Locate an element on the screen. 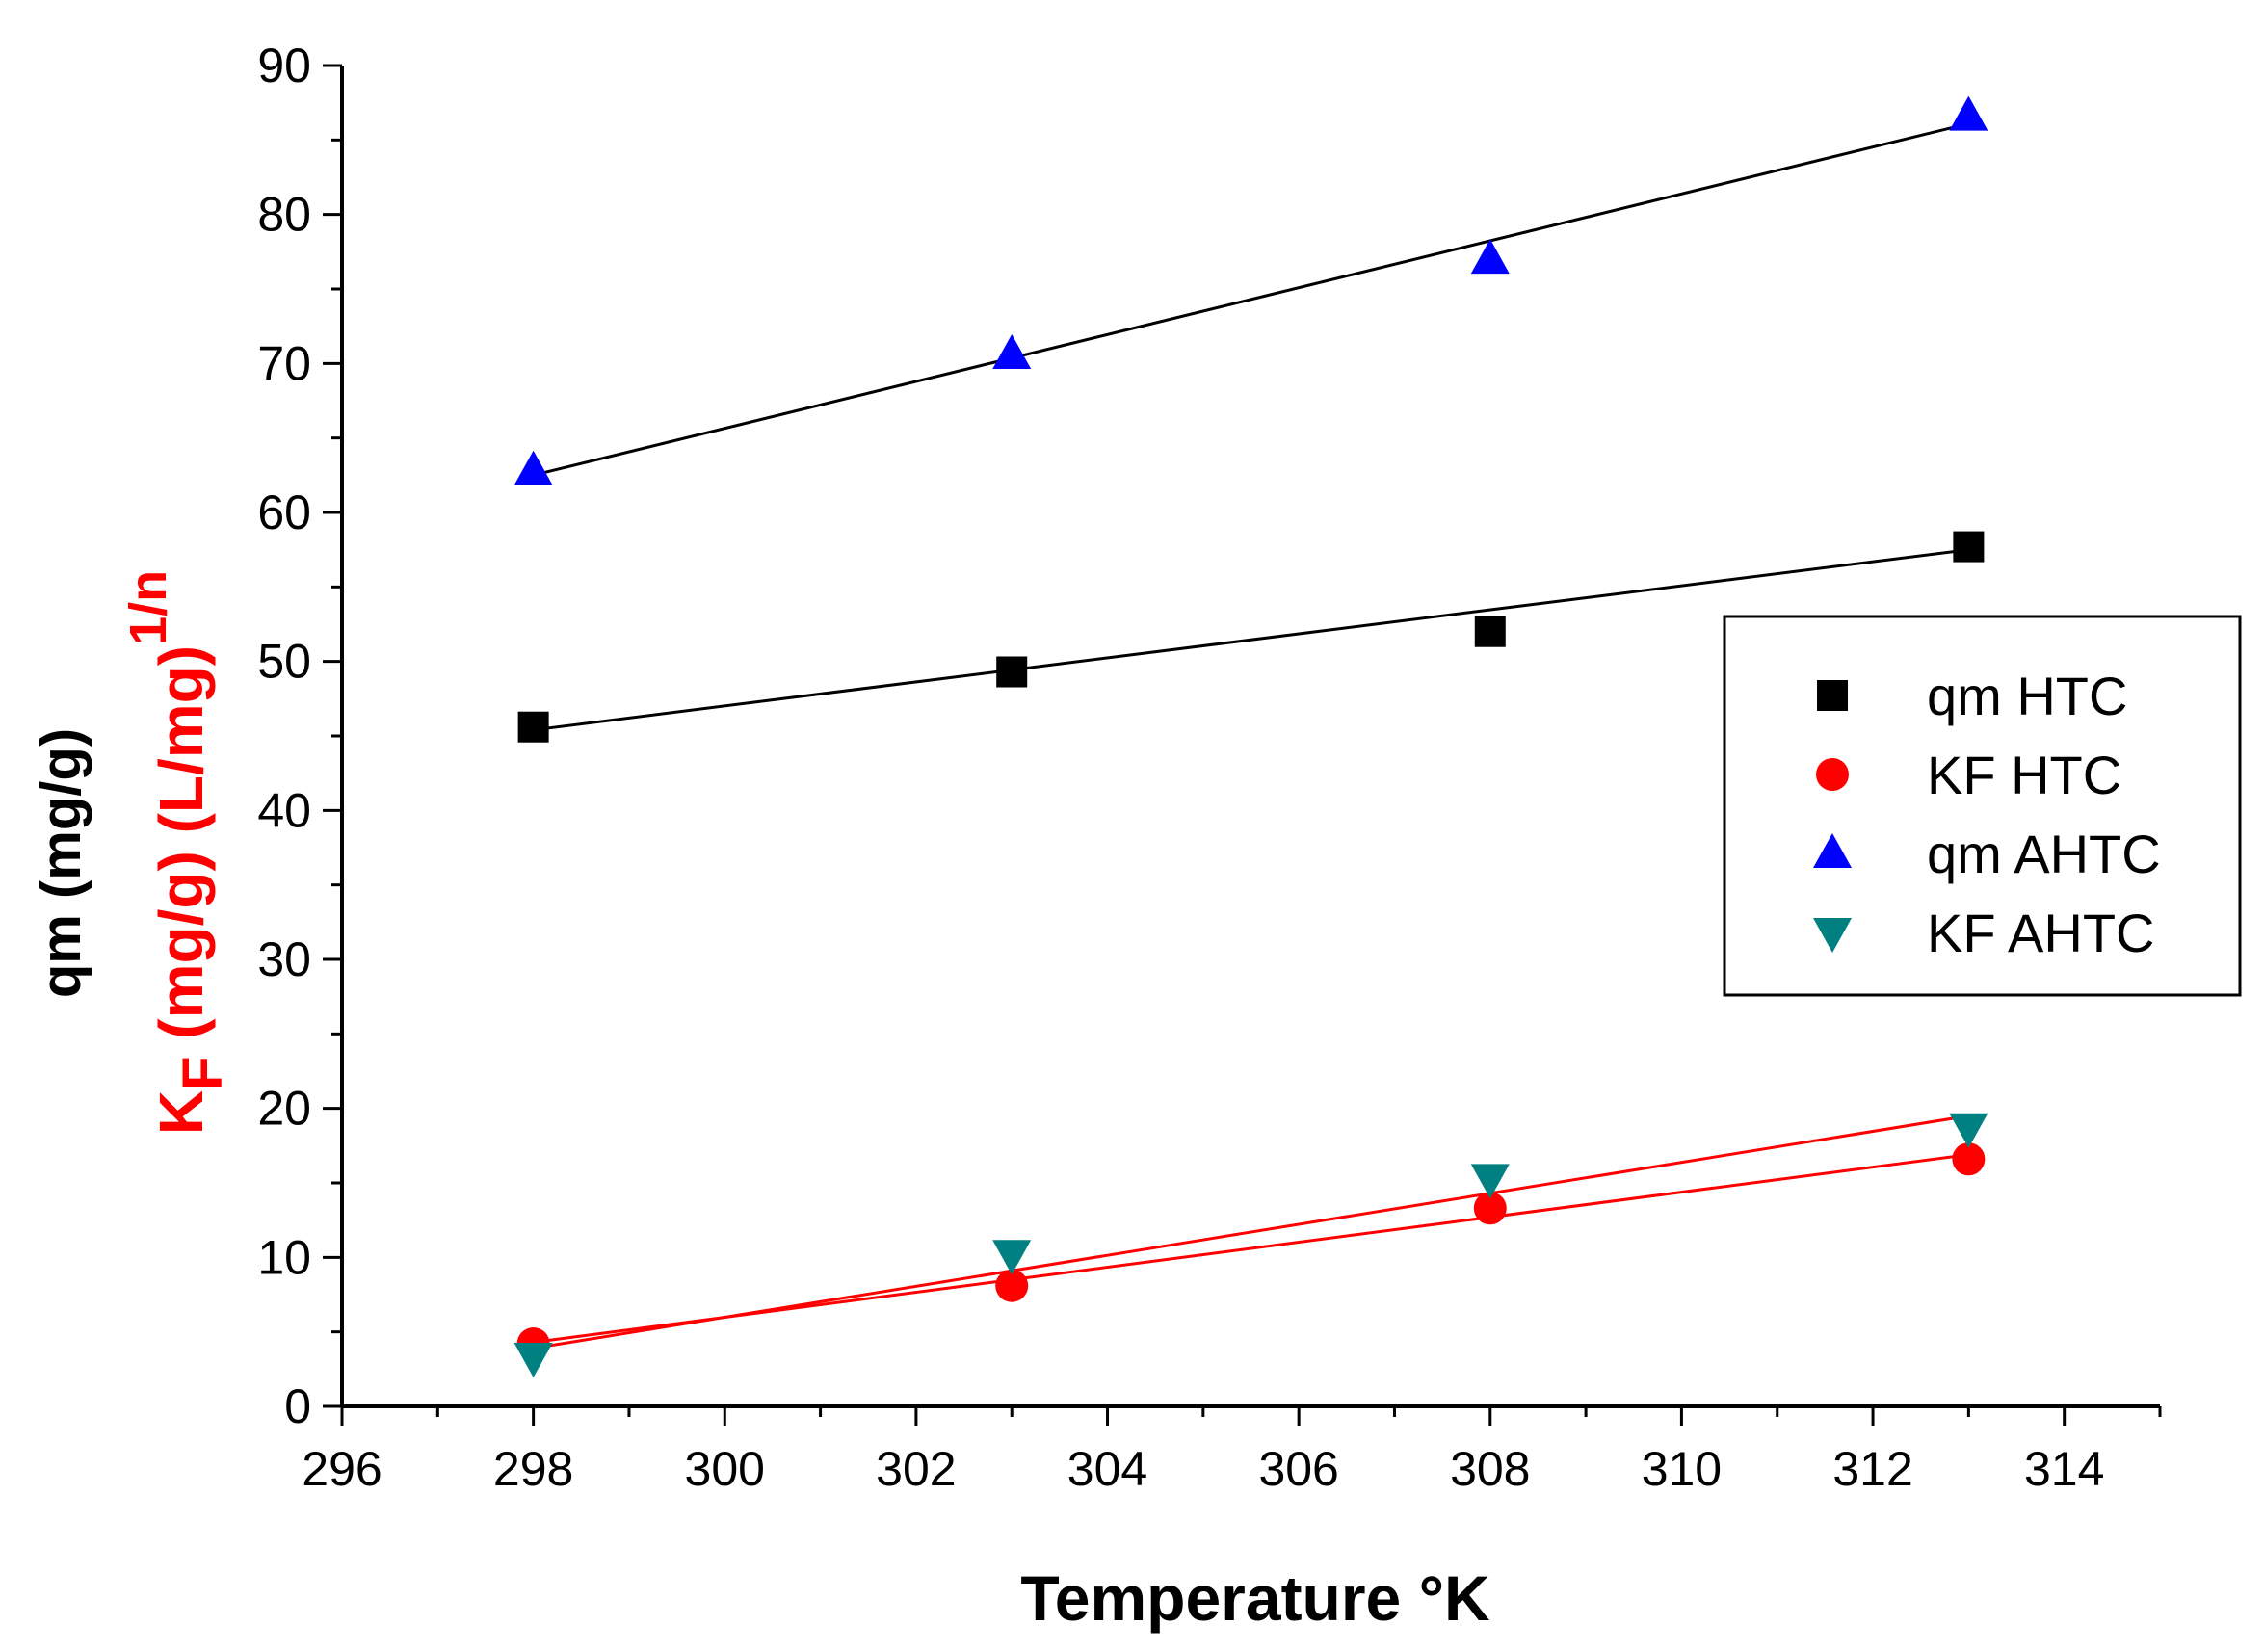 The height and width of the screenshot is (1652, 2264). y-tick-label: 40 is located at coordinates (284, 810).